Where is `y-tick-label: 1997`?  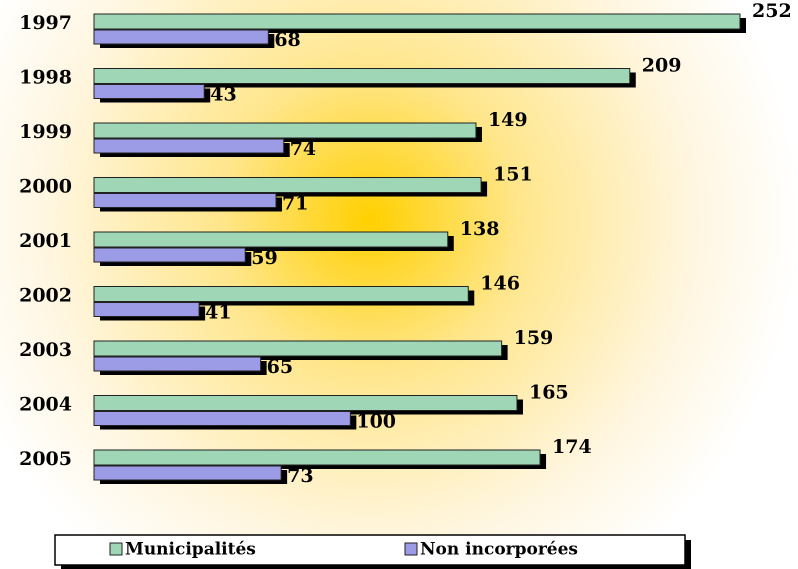
y-tick-label: 1997 is located at coordinates (45, 23).